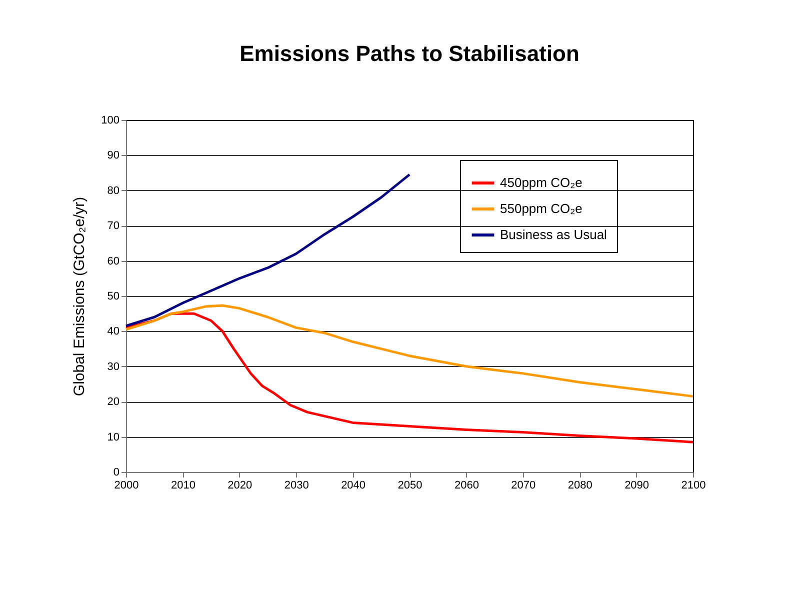  What do you see at coordinates (523, 486) in the screenshot?
I see `x-tick-label: 2070` at bounding box center [523, 486].